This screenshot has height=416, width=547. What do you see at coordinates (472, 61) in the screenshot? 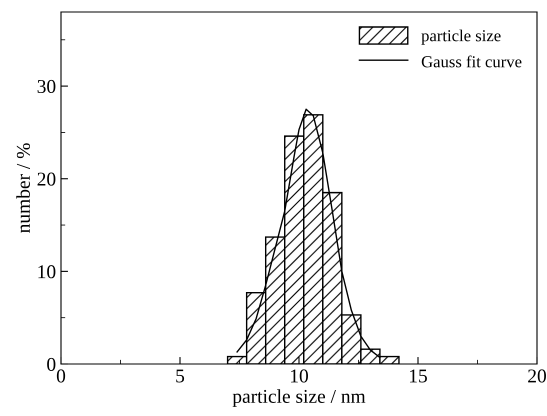
I see `legend-label: Gauss fit curve` at bounding box center [472, 61].